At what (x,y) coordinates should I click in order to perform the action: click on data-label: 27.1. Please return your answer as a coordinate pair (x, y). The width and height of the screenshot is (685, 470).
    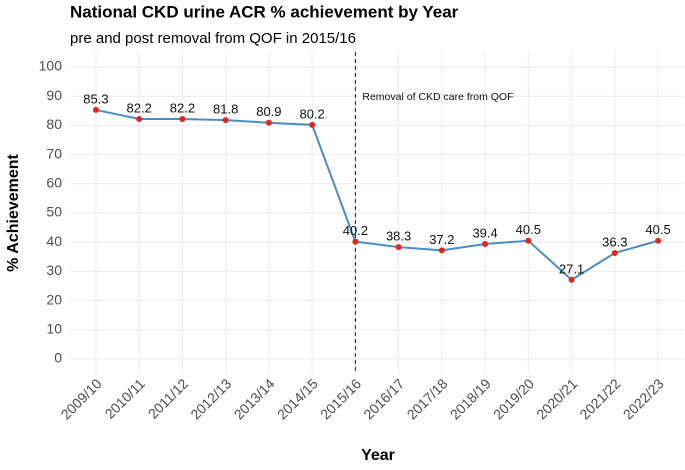
    Looking at the image, I should click on (571, 268).